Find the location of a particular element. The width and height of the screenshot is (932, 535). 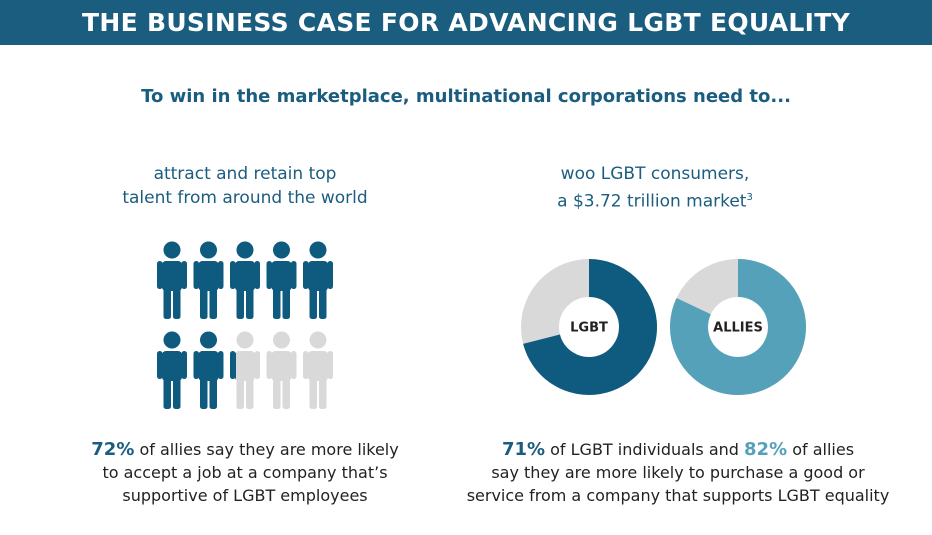

caption-text: of allies say they are more likely is located at coordinates (266, 449).